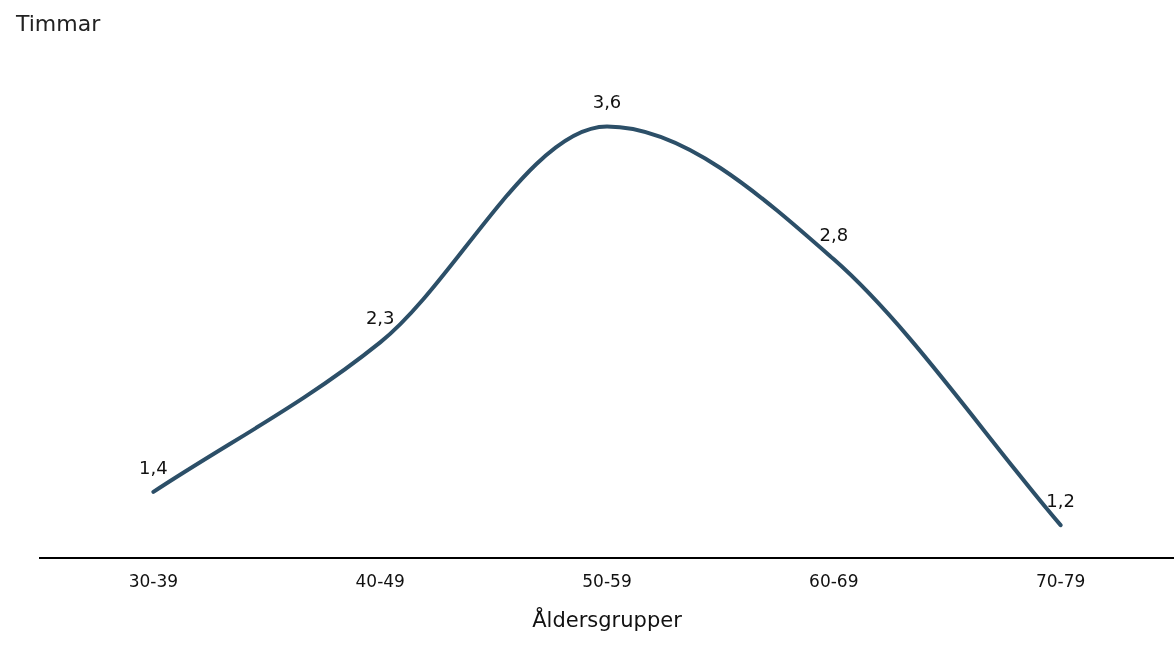 Image resolution: width=1174 pixels, height=646 pixels. What do you see at coordinates (1060, 500) in the screenshot?
I see `data-label: 1,2` at bounding box center [1060, 500].